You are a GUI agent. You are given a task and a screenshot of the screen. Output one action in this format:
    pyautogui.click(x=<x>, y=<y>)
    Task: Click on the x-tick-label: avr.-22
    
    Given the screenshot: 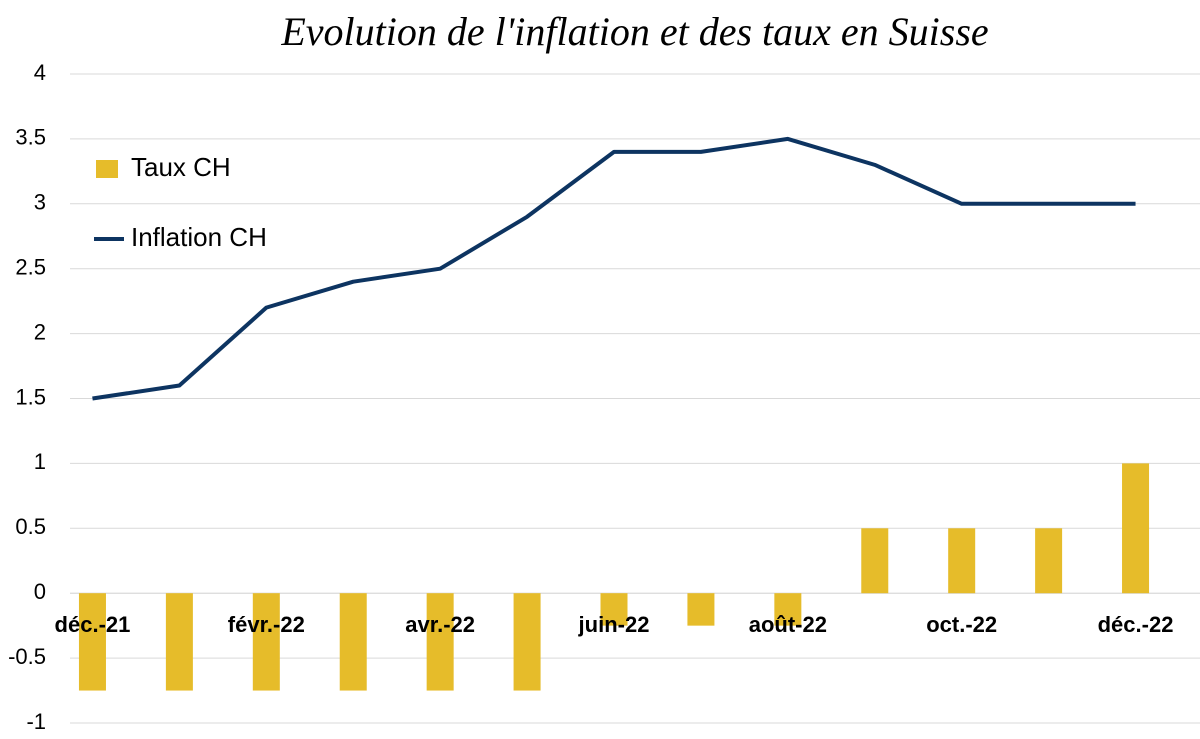 What is the action you would take?
    pyautogui.click(x=440, y=624)
    